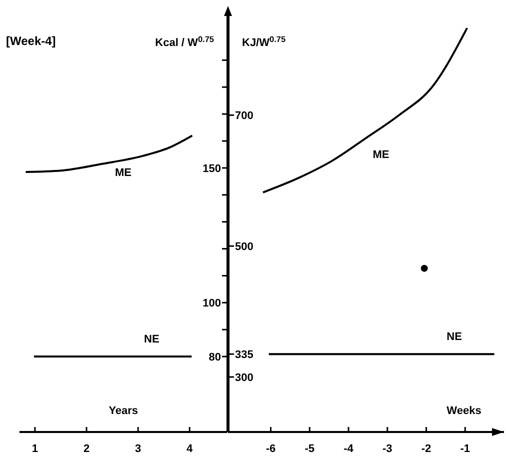 Image resolution: width=506 pixels, height=457 pixels. Describe the element at coordinates (35, 449) in the screenshot. I see `x-tick-label: 1` at that location.